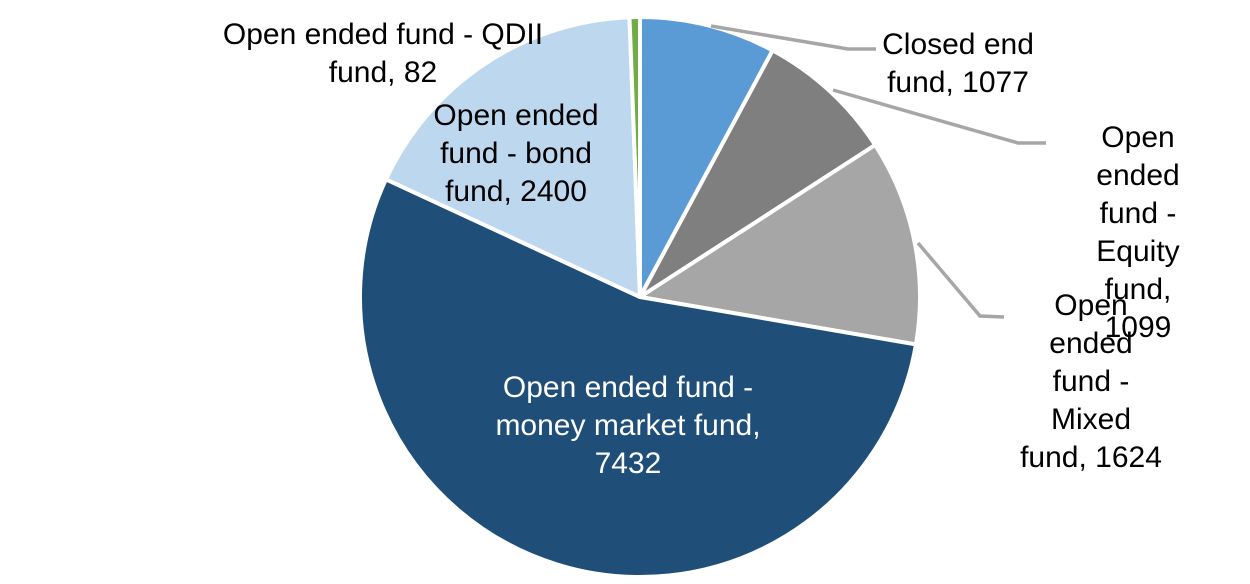  What do you see at coordinates (634, 157) in the screenshot?
I see `pie-slice-qdii-fund` at bounding box center [634, 157].